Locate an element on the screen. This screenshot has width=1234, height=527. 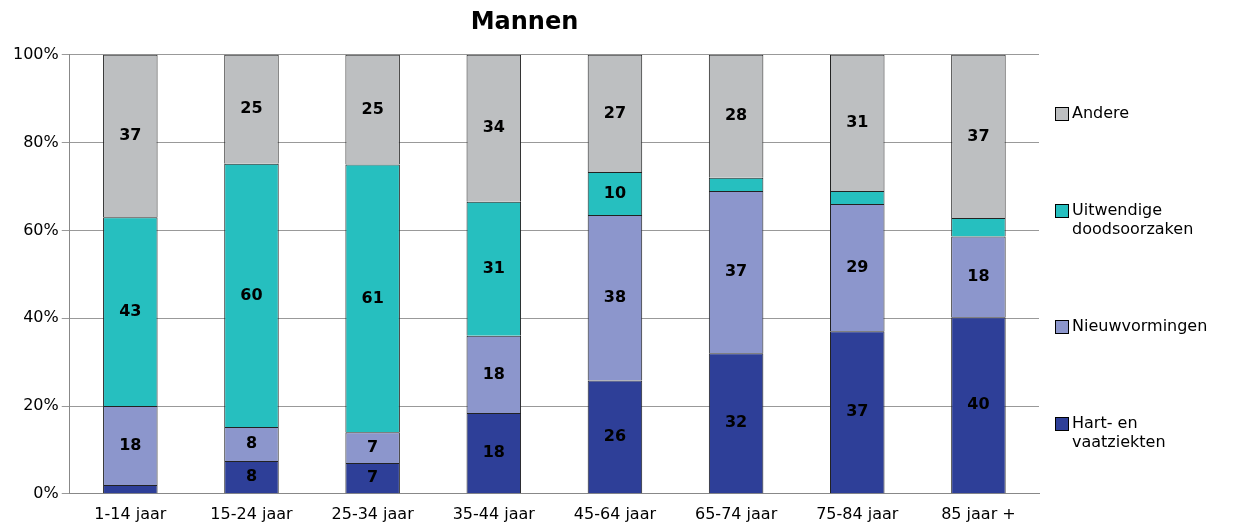
data-label: 29 is located at coordinates (857, 266).